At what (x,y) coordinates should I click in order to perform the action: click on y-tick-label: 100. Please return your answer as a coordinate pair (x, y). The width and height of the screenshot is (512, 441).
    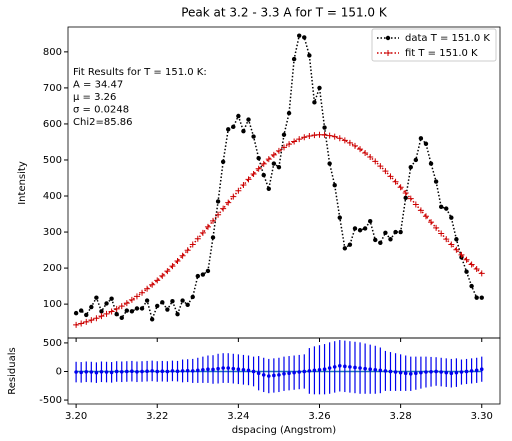
    Looking at the image, I should click on (52, 304).